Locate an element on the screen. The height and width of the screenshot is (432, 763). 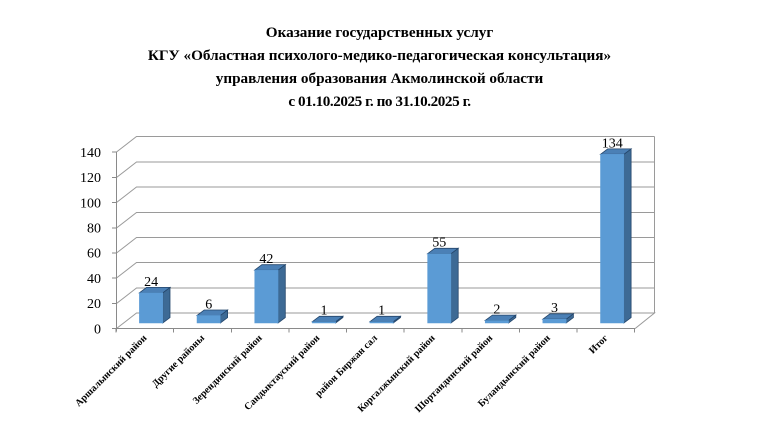
svg-text: 120 is located at coordinates (90, 178).